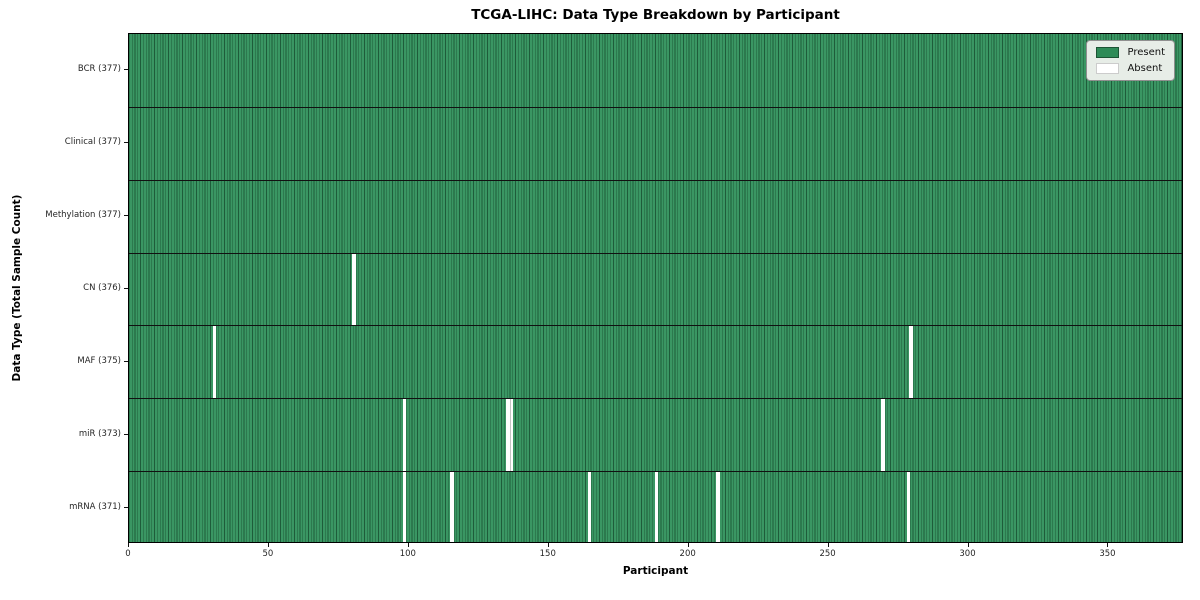  I want to click on legend-label: Present, so click(1146, 52).